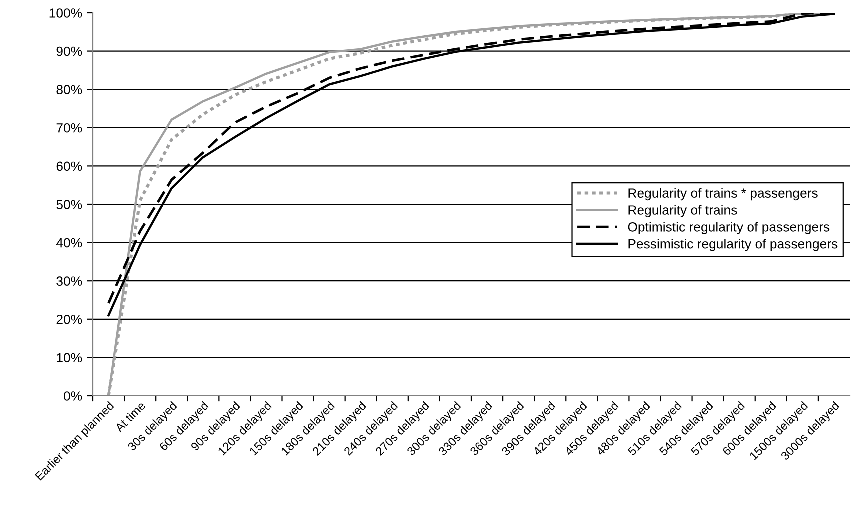  I want to click on y-tick-label: 80%, so click(69, 90).